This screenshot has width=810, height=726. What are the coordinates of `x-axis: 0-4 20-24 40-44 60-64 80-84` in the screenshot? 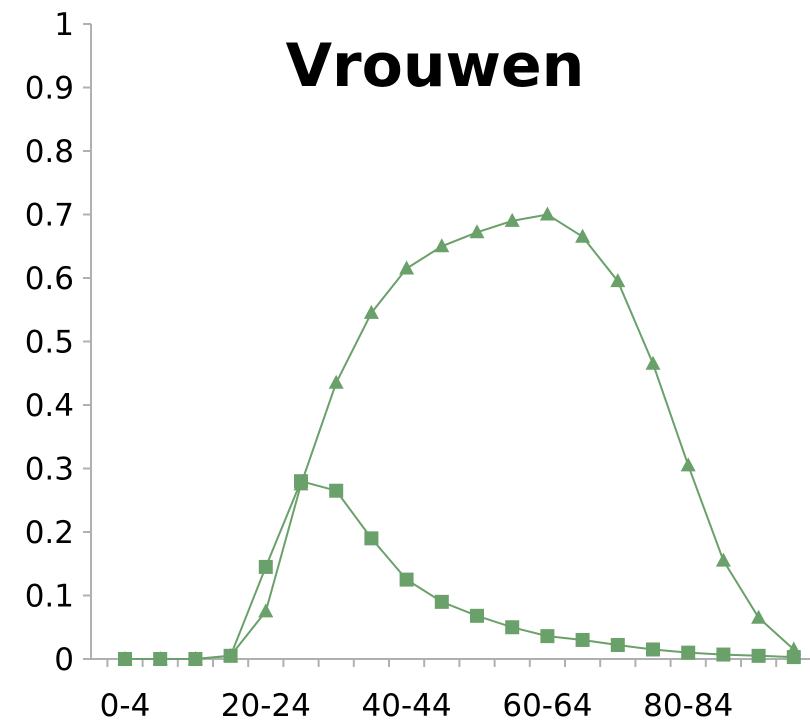 It's located at (450, 691).